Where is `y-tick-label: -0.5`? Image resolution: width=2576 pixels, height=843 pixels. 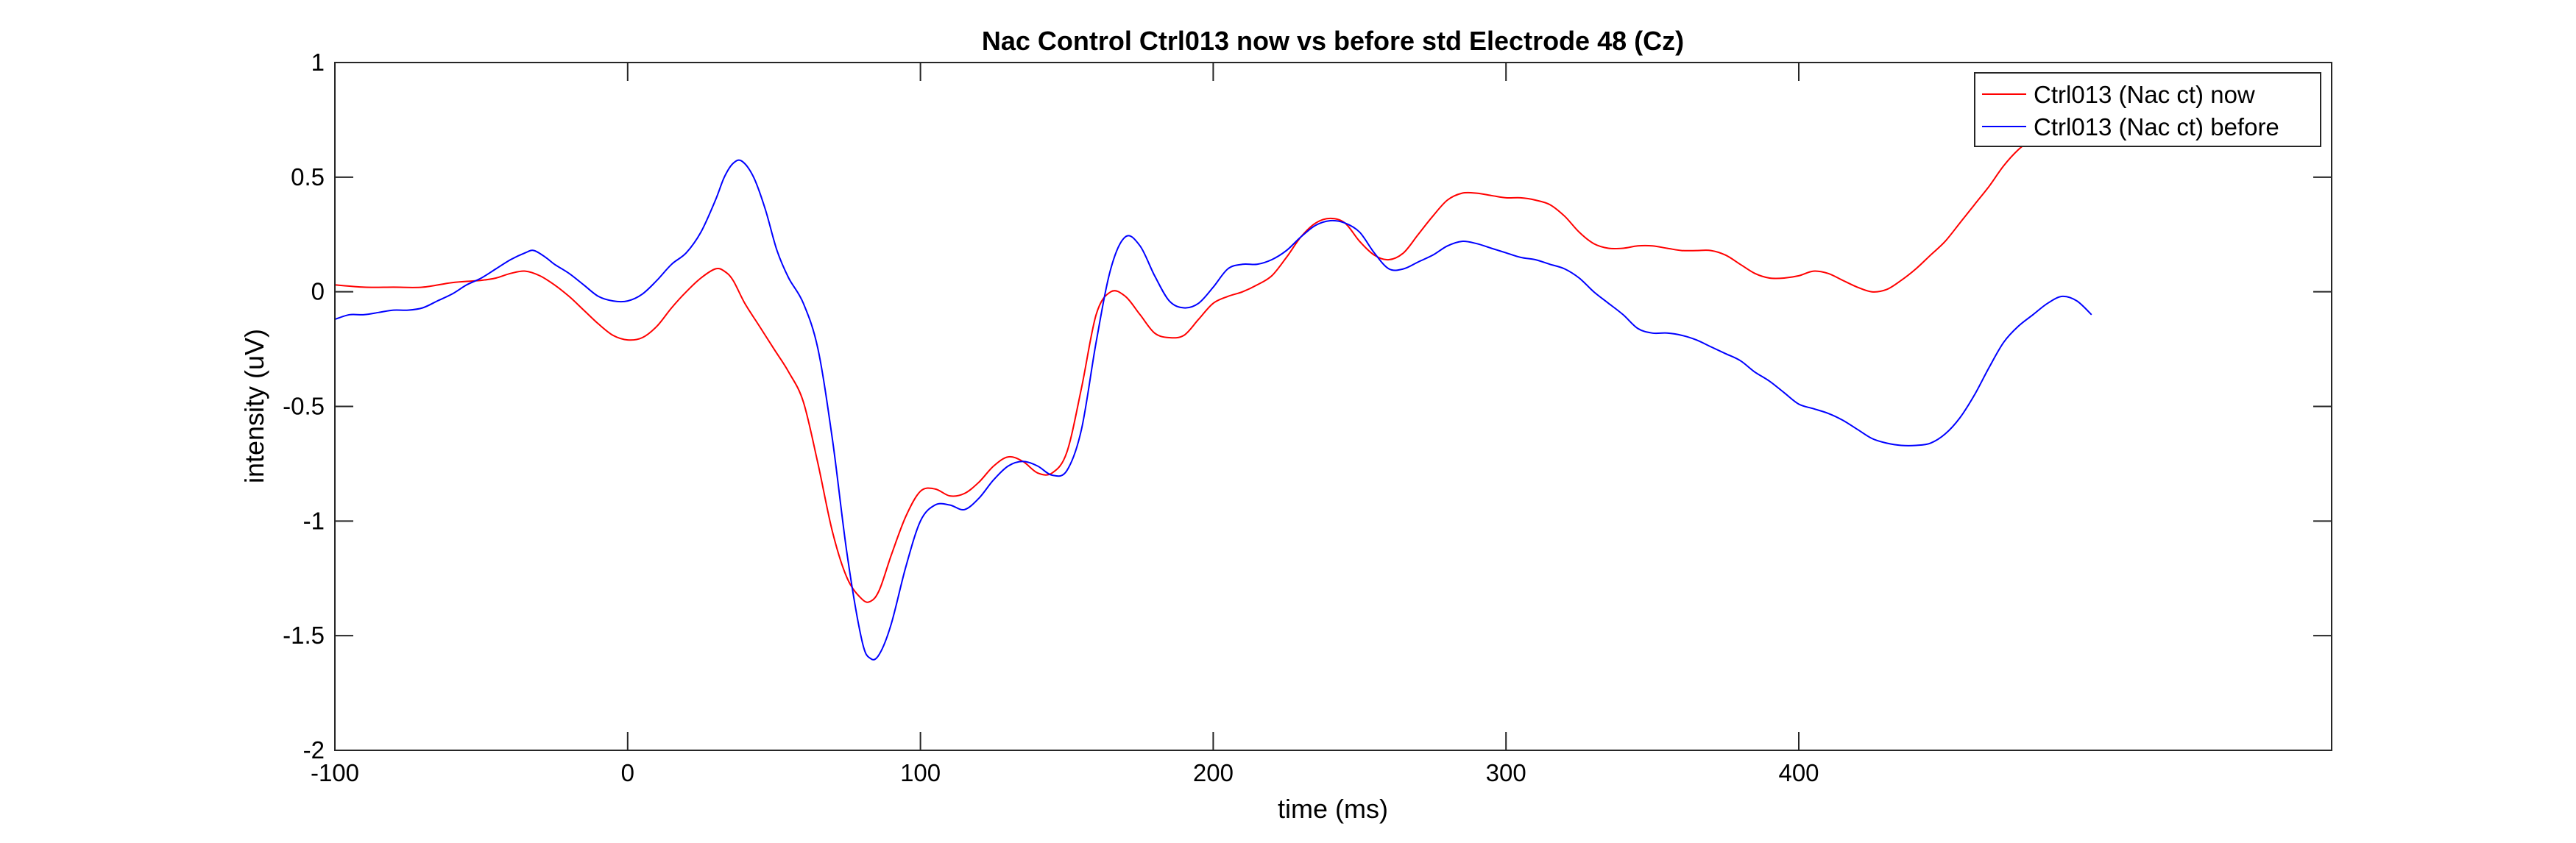 y-tick-label: -0.5 is located at coordinates (304, 406).